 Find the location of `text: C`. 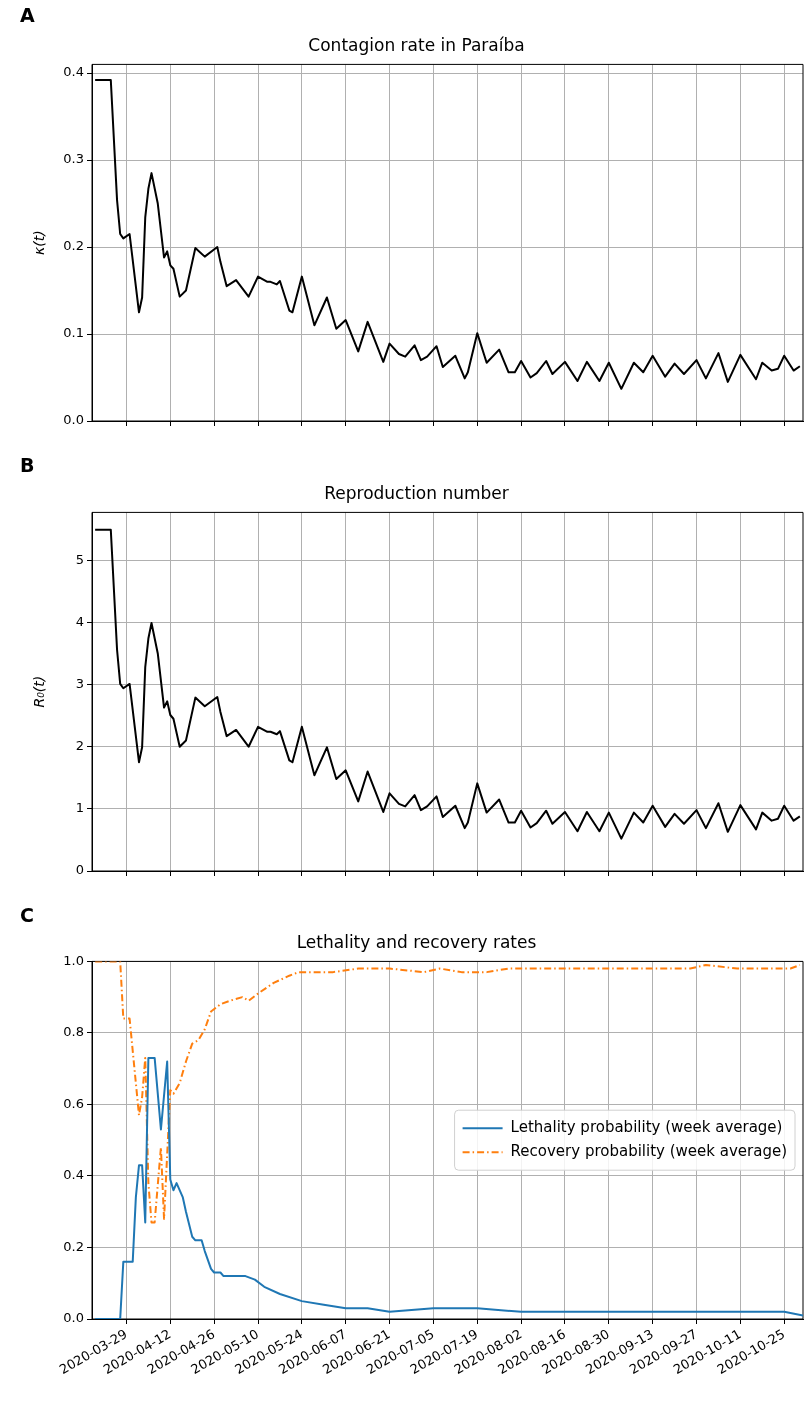

text: C is located at coordinates (27, 915).